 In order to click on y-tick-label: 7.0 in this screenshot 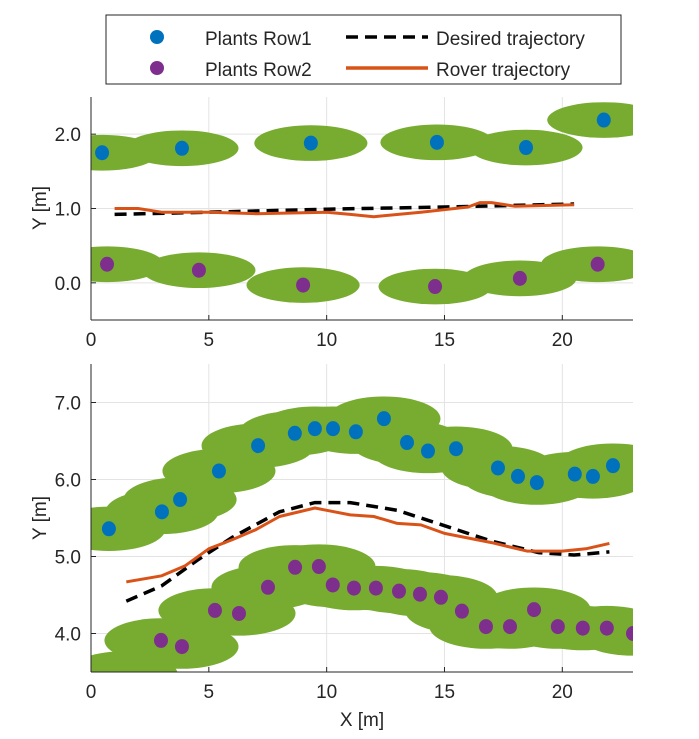, I will do `click(68, 404)`.